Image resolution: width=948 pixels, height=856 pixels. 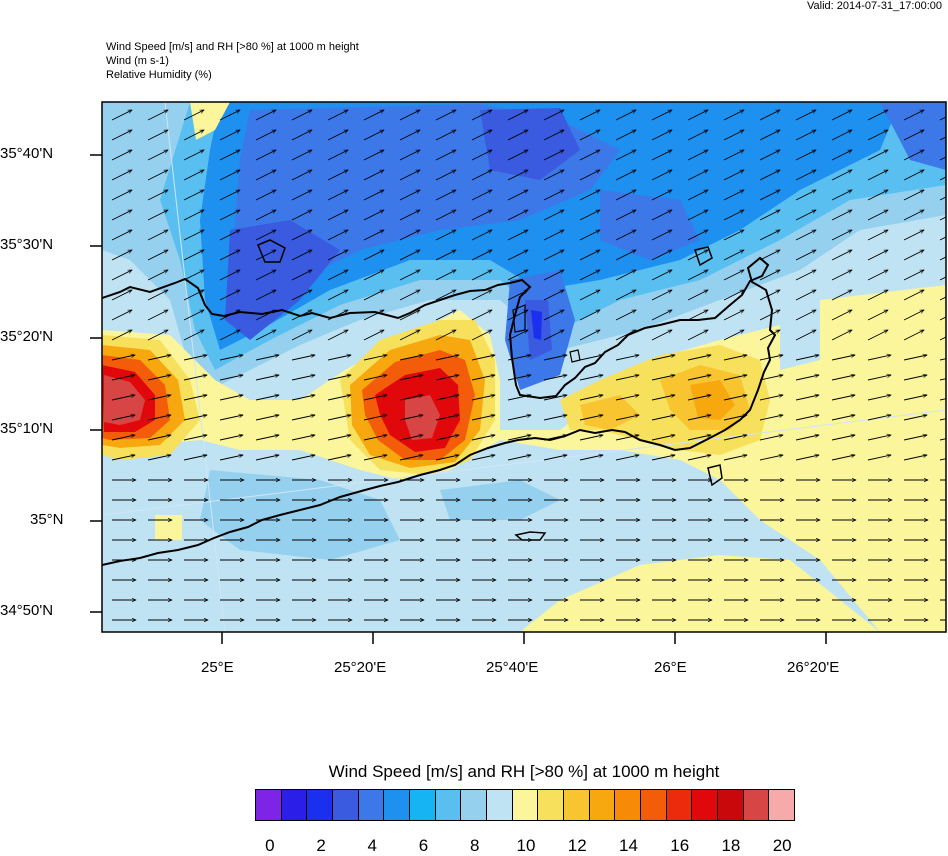 I want to click on lat-label-35: 35°N, so click(x=47, y=519).